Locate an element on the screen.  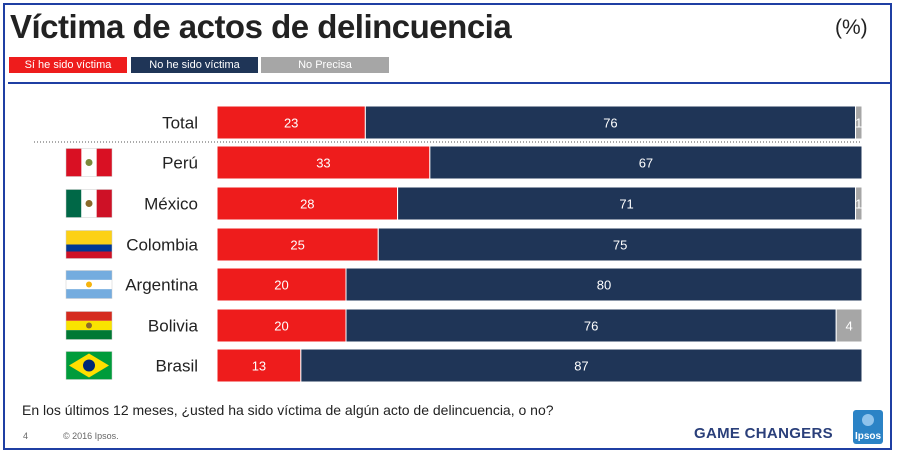
category-label: Argentina is located at coordinates (161, 285).